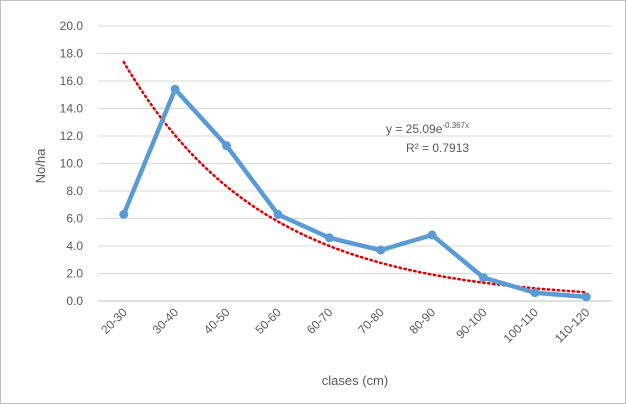 This screenshot has height=410, width=626. Describe the element at coordinates (72, 109) in the screenshot. I see `y-tick-label: 14.0` at that location.